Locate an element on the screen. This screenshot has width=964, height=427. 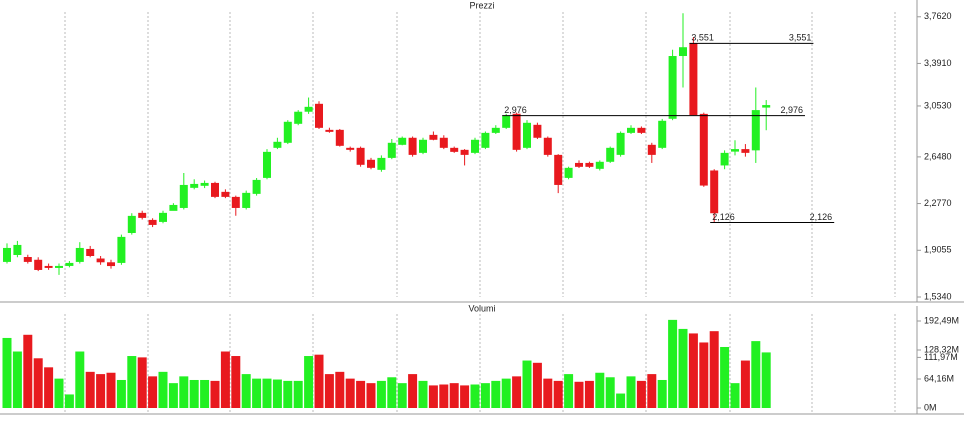
y-tick-label: 3,3910 is located at coordinates (938, 63).